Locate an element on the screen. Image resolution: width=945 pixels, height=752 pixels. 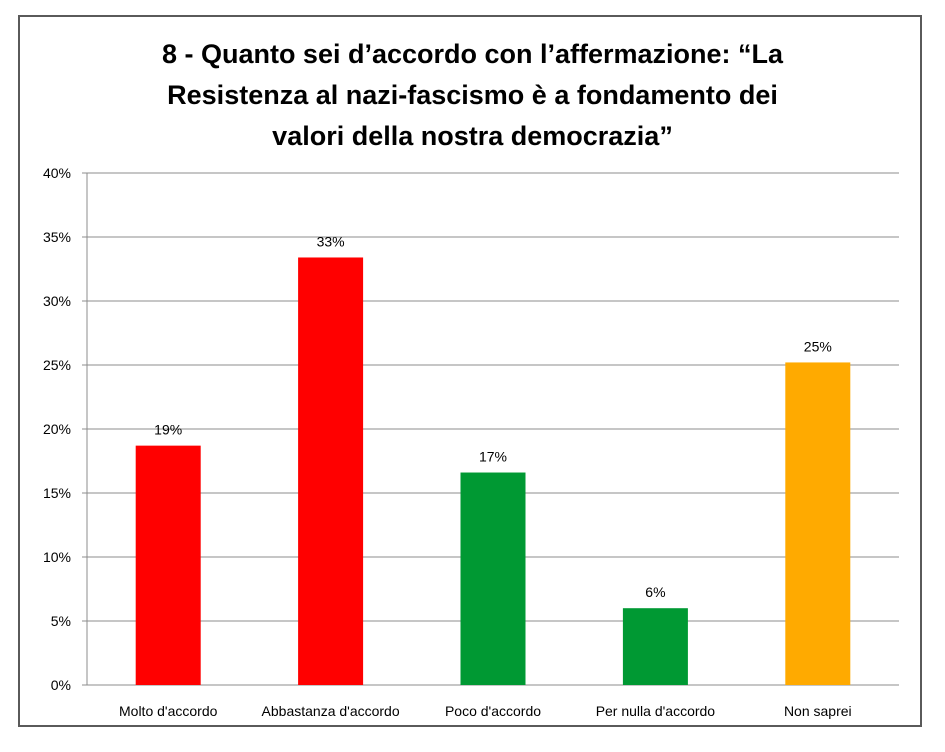
y-tick-label: 0% is located at coordinates (61, 685).